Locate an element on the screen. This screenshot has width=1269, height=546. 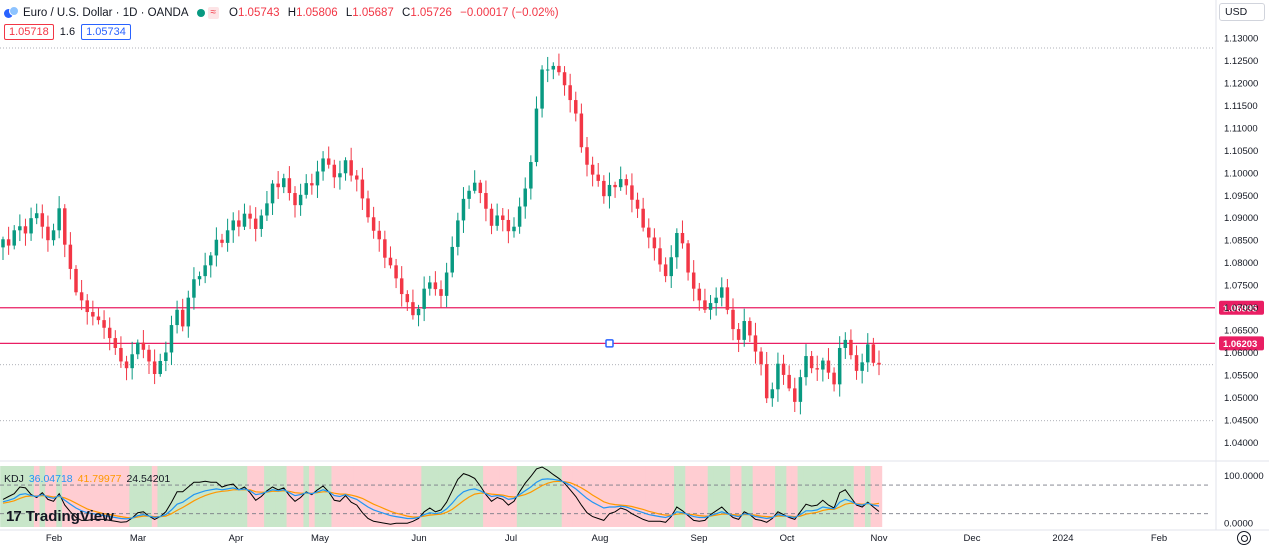
sell-button: 1.05718 is located at coordinates (29, 32).